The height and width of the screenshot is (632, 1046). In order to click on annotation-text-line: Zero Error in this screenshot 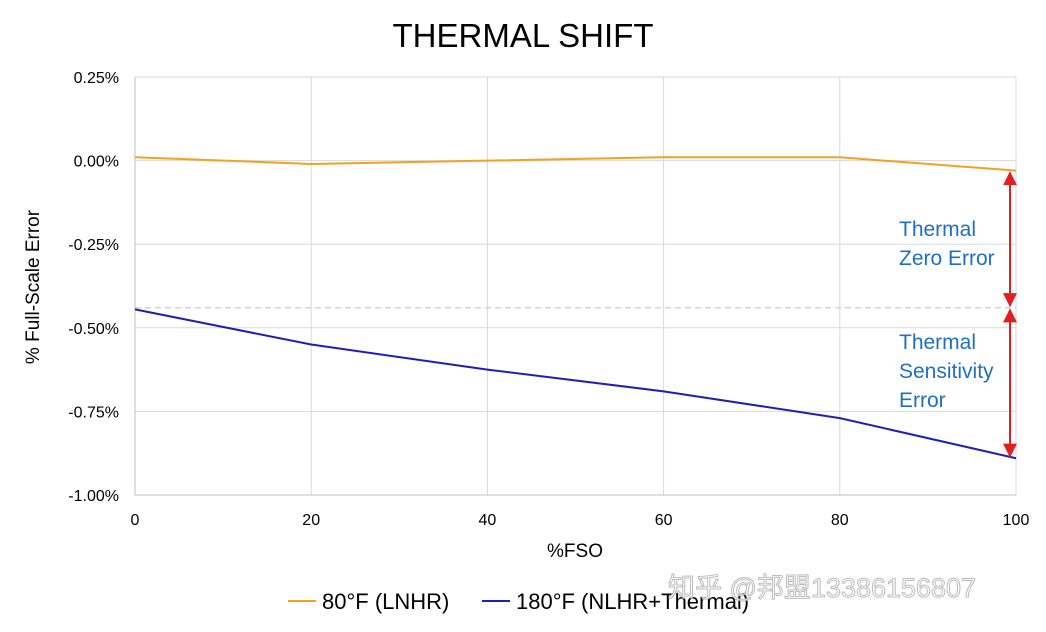, I will do `click(947, 258)`.